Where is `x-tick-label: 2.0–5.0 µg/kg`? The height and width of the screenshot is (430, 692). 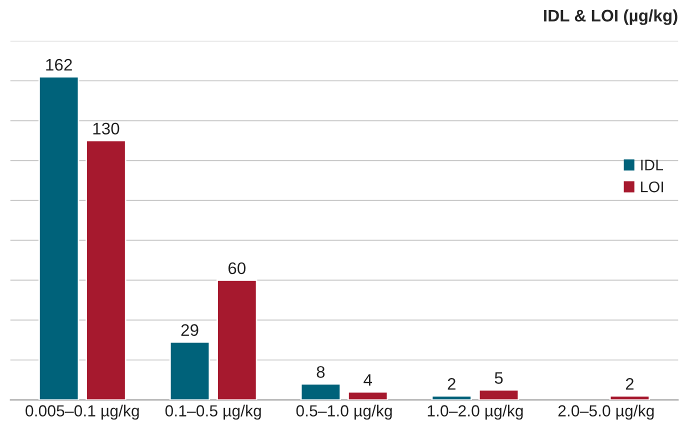
x-tick-label: 2.0–5.0 µg/kg is located at coordinates (606, 412).